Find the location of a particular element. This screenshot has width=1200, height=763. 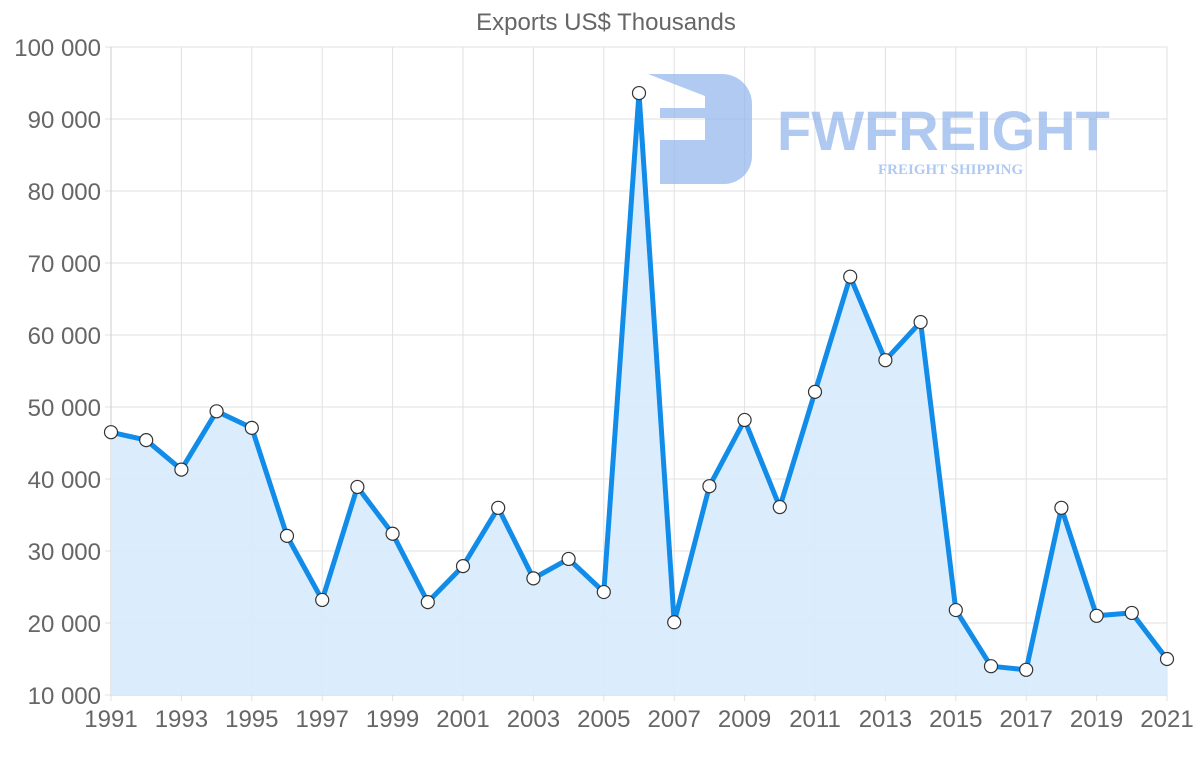

y-tick-label: 70 000 is located at coordinates (64, 264).